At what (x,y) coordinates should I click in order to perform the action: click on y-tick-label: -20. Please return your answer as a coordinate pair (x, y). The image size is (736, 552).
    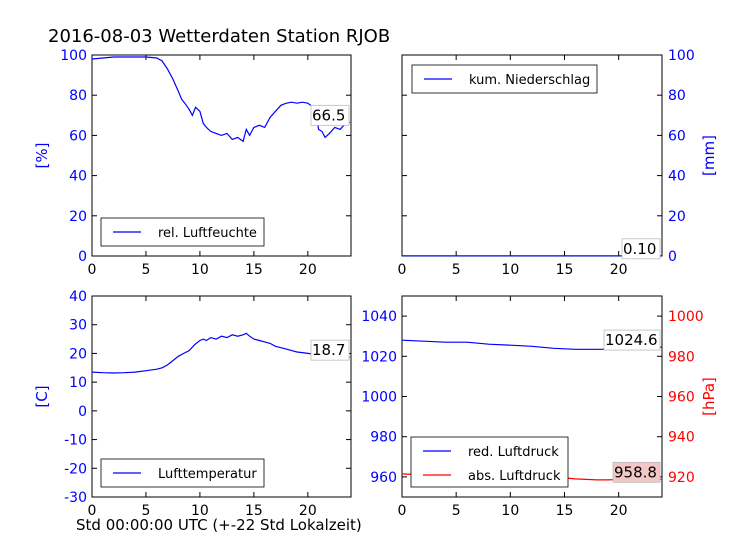
    Looking at the image, I should click on (75, 469).